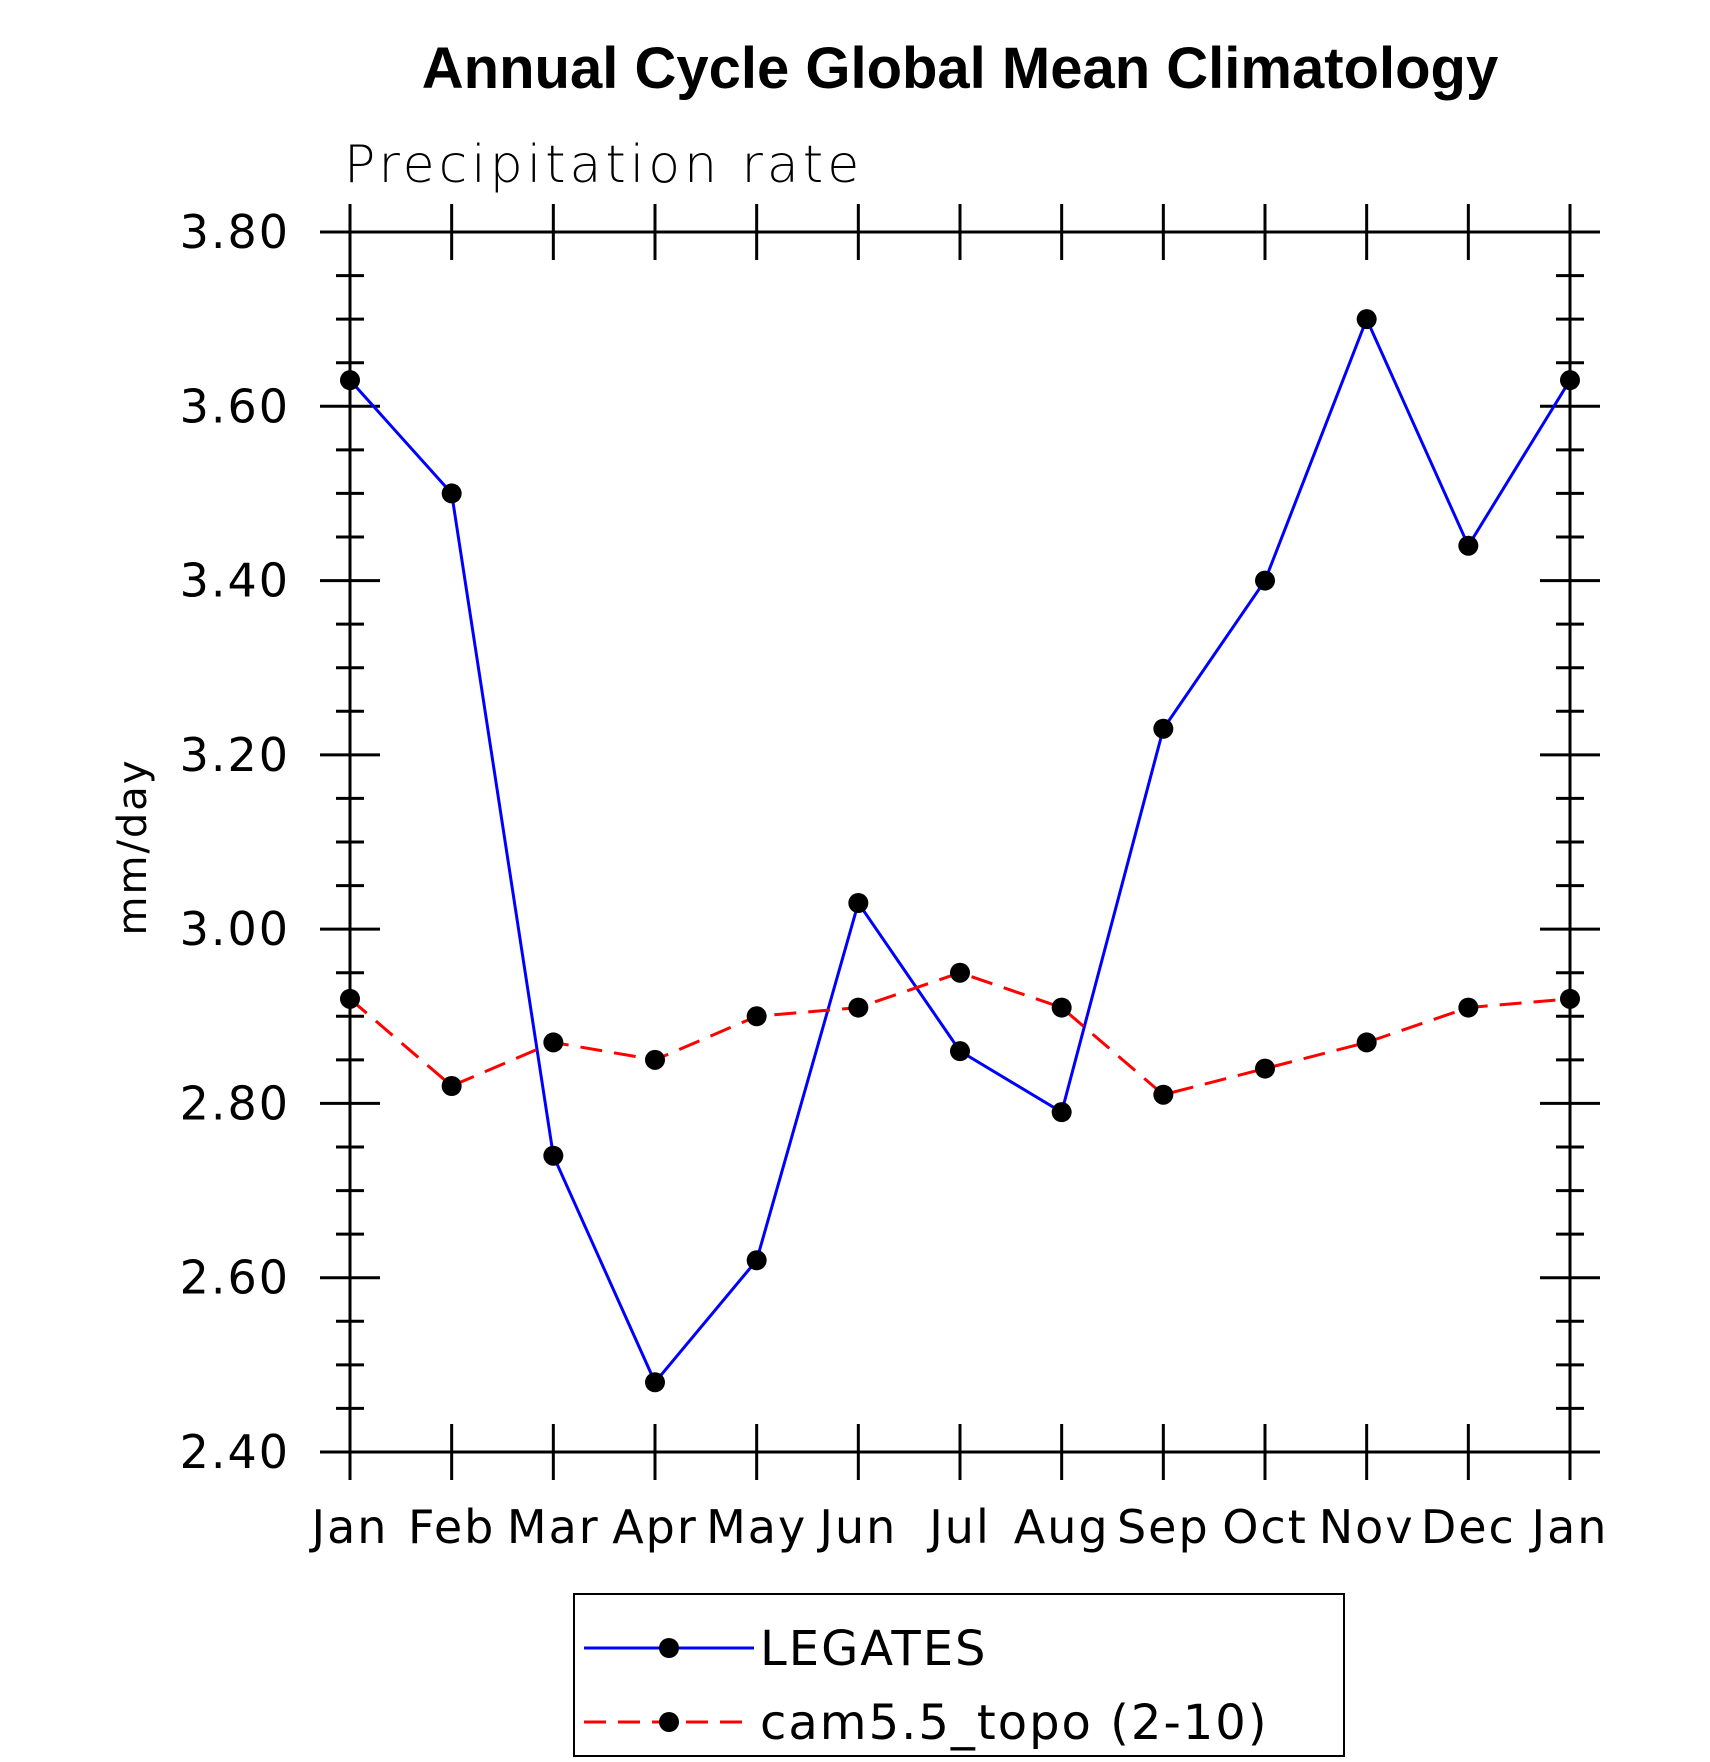 The width and height of the screenshot is (1710, 1762). I want to click on x-tick-label: Jun, so click(856, 1527).